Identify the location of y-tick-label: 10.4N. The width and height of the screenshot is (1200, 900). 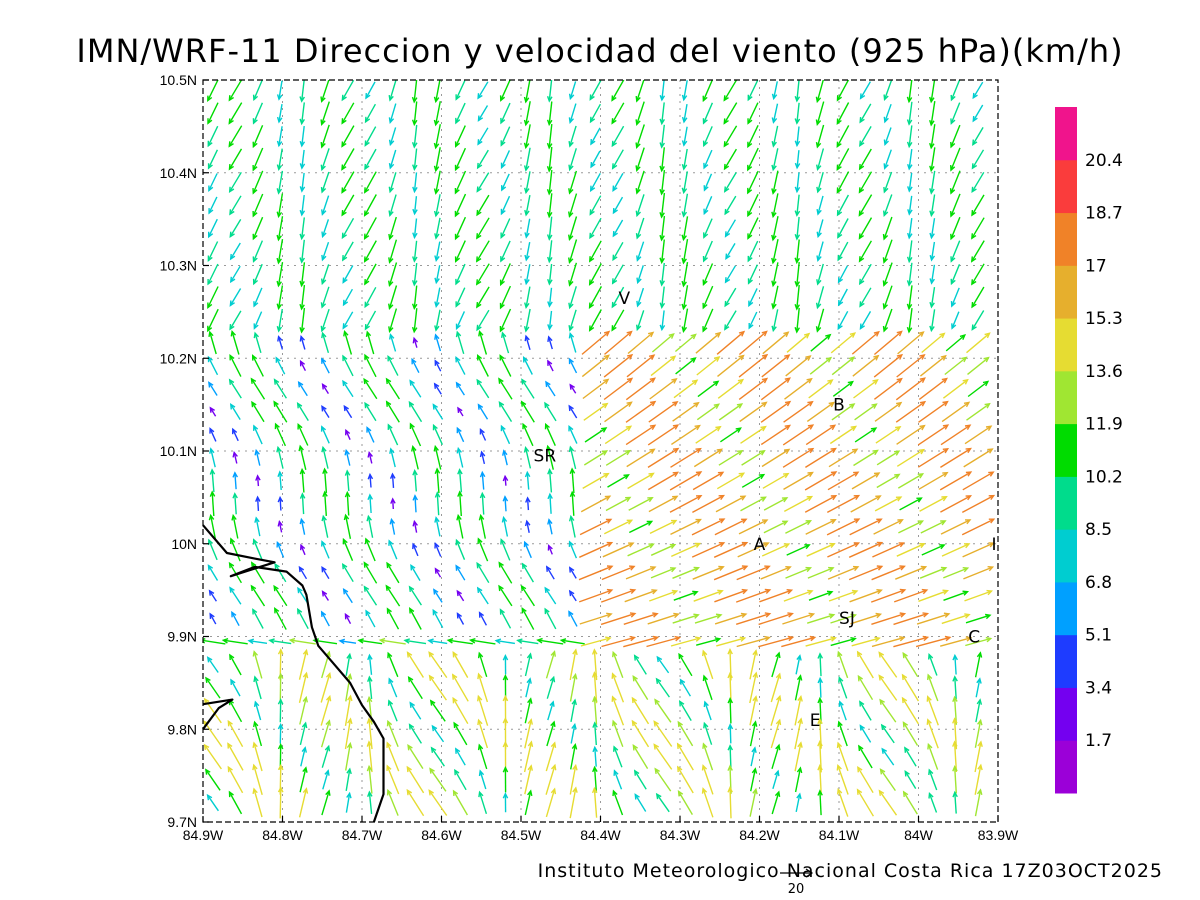
(178, 173).